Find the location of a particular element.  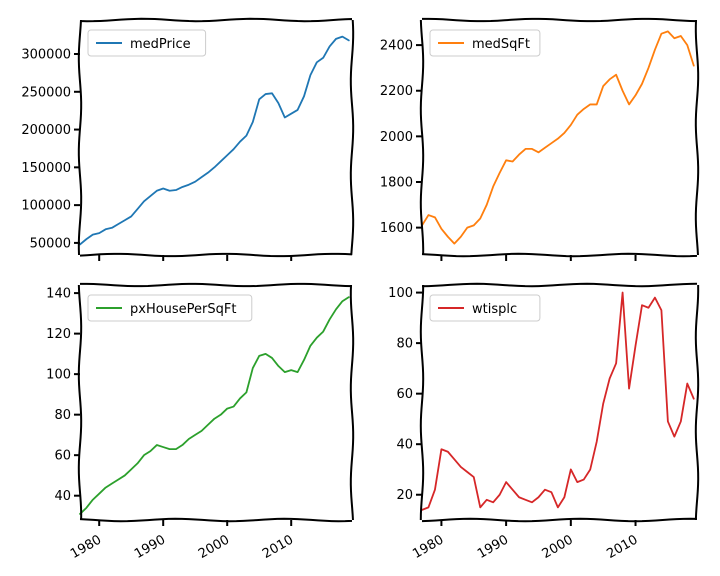

chart-wtisplc-xtick-label: 2010 is located at coordinates (622, 547).